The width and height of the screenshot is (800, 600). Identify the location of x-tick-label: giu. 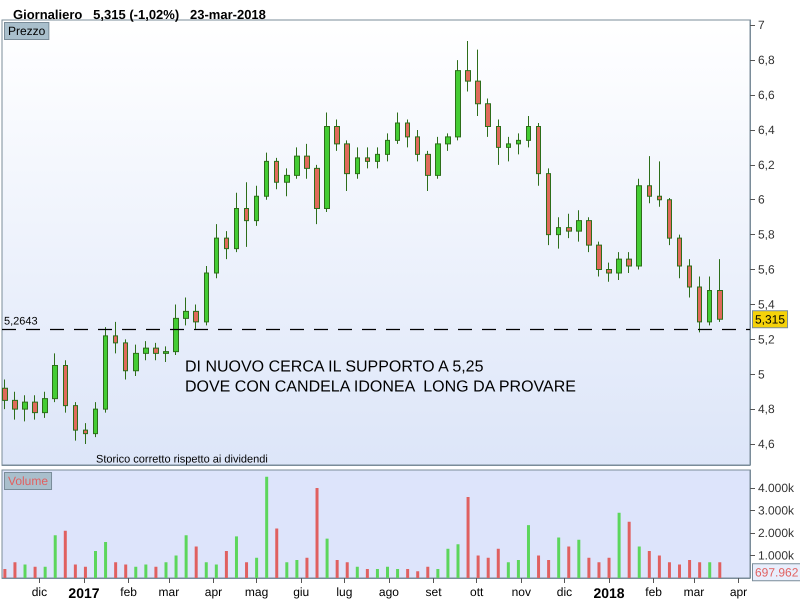
(301, 592).